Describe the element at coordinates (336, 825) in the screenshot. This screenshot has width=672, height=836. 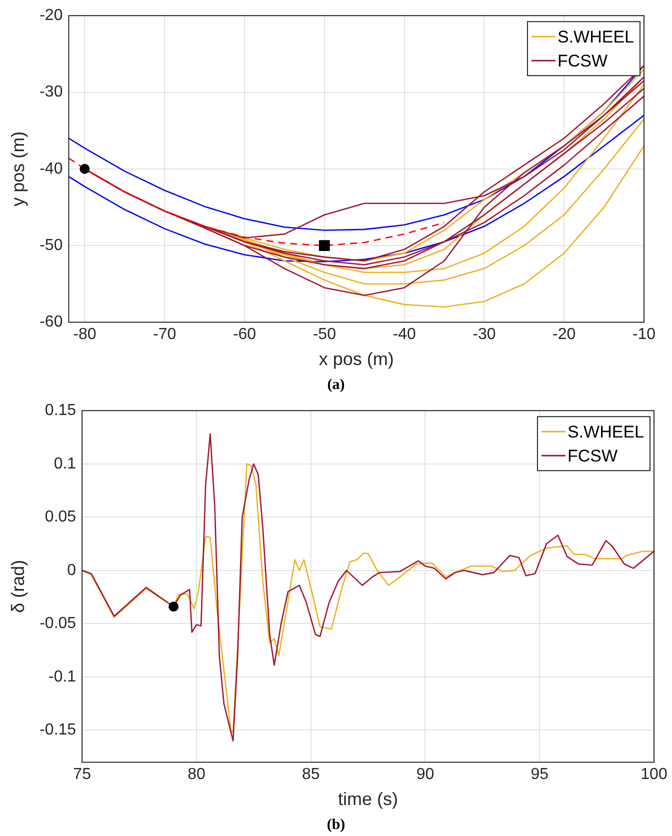
I see `text: (b)` at that location.